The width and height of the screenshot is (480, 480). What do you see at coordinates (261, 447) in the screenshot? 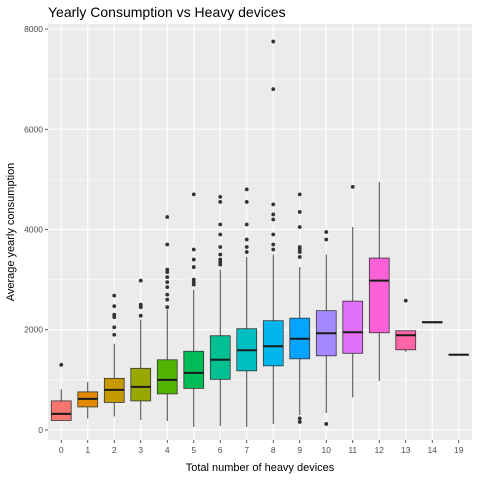
I see `x-axis-ticks: 0 1 2 3 4 5 6 7 8 9 10 11 12 13 14 19` at bounding box center [261, 447].